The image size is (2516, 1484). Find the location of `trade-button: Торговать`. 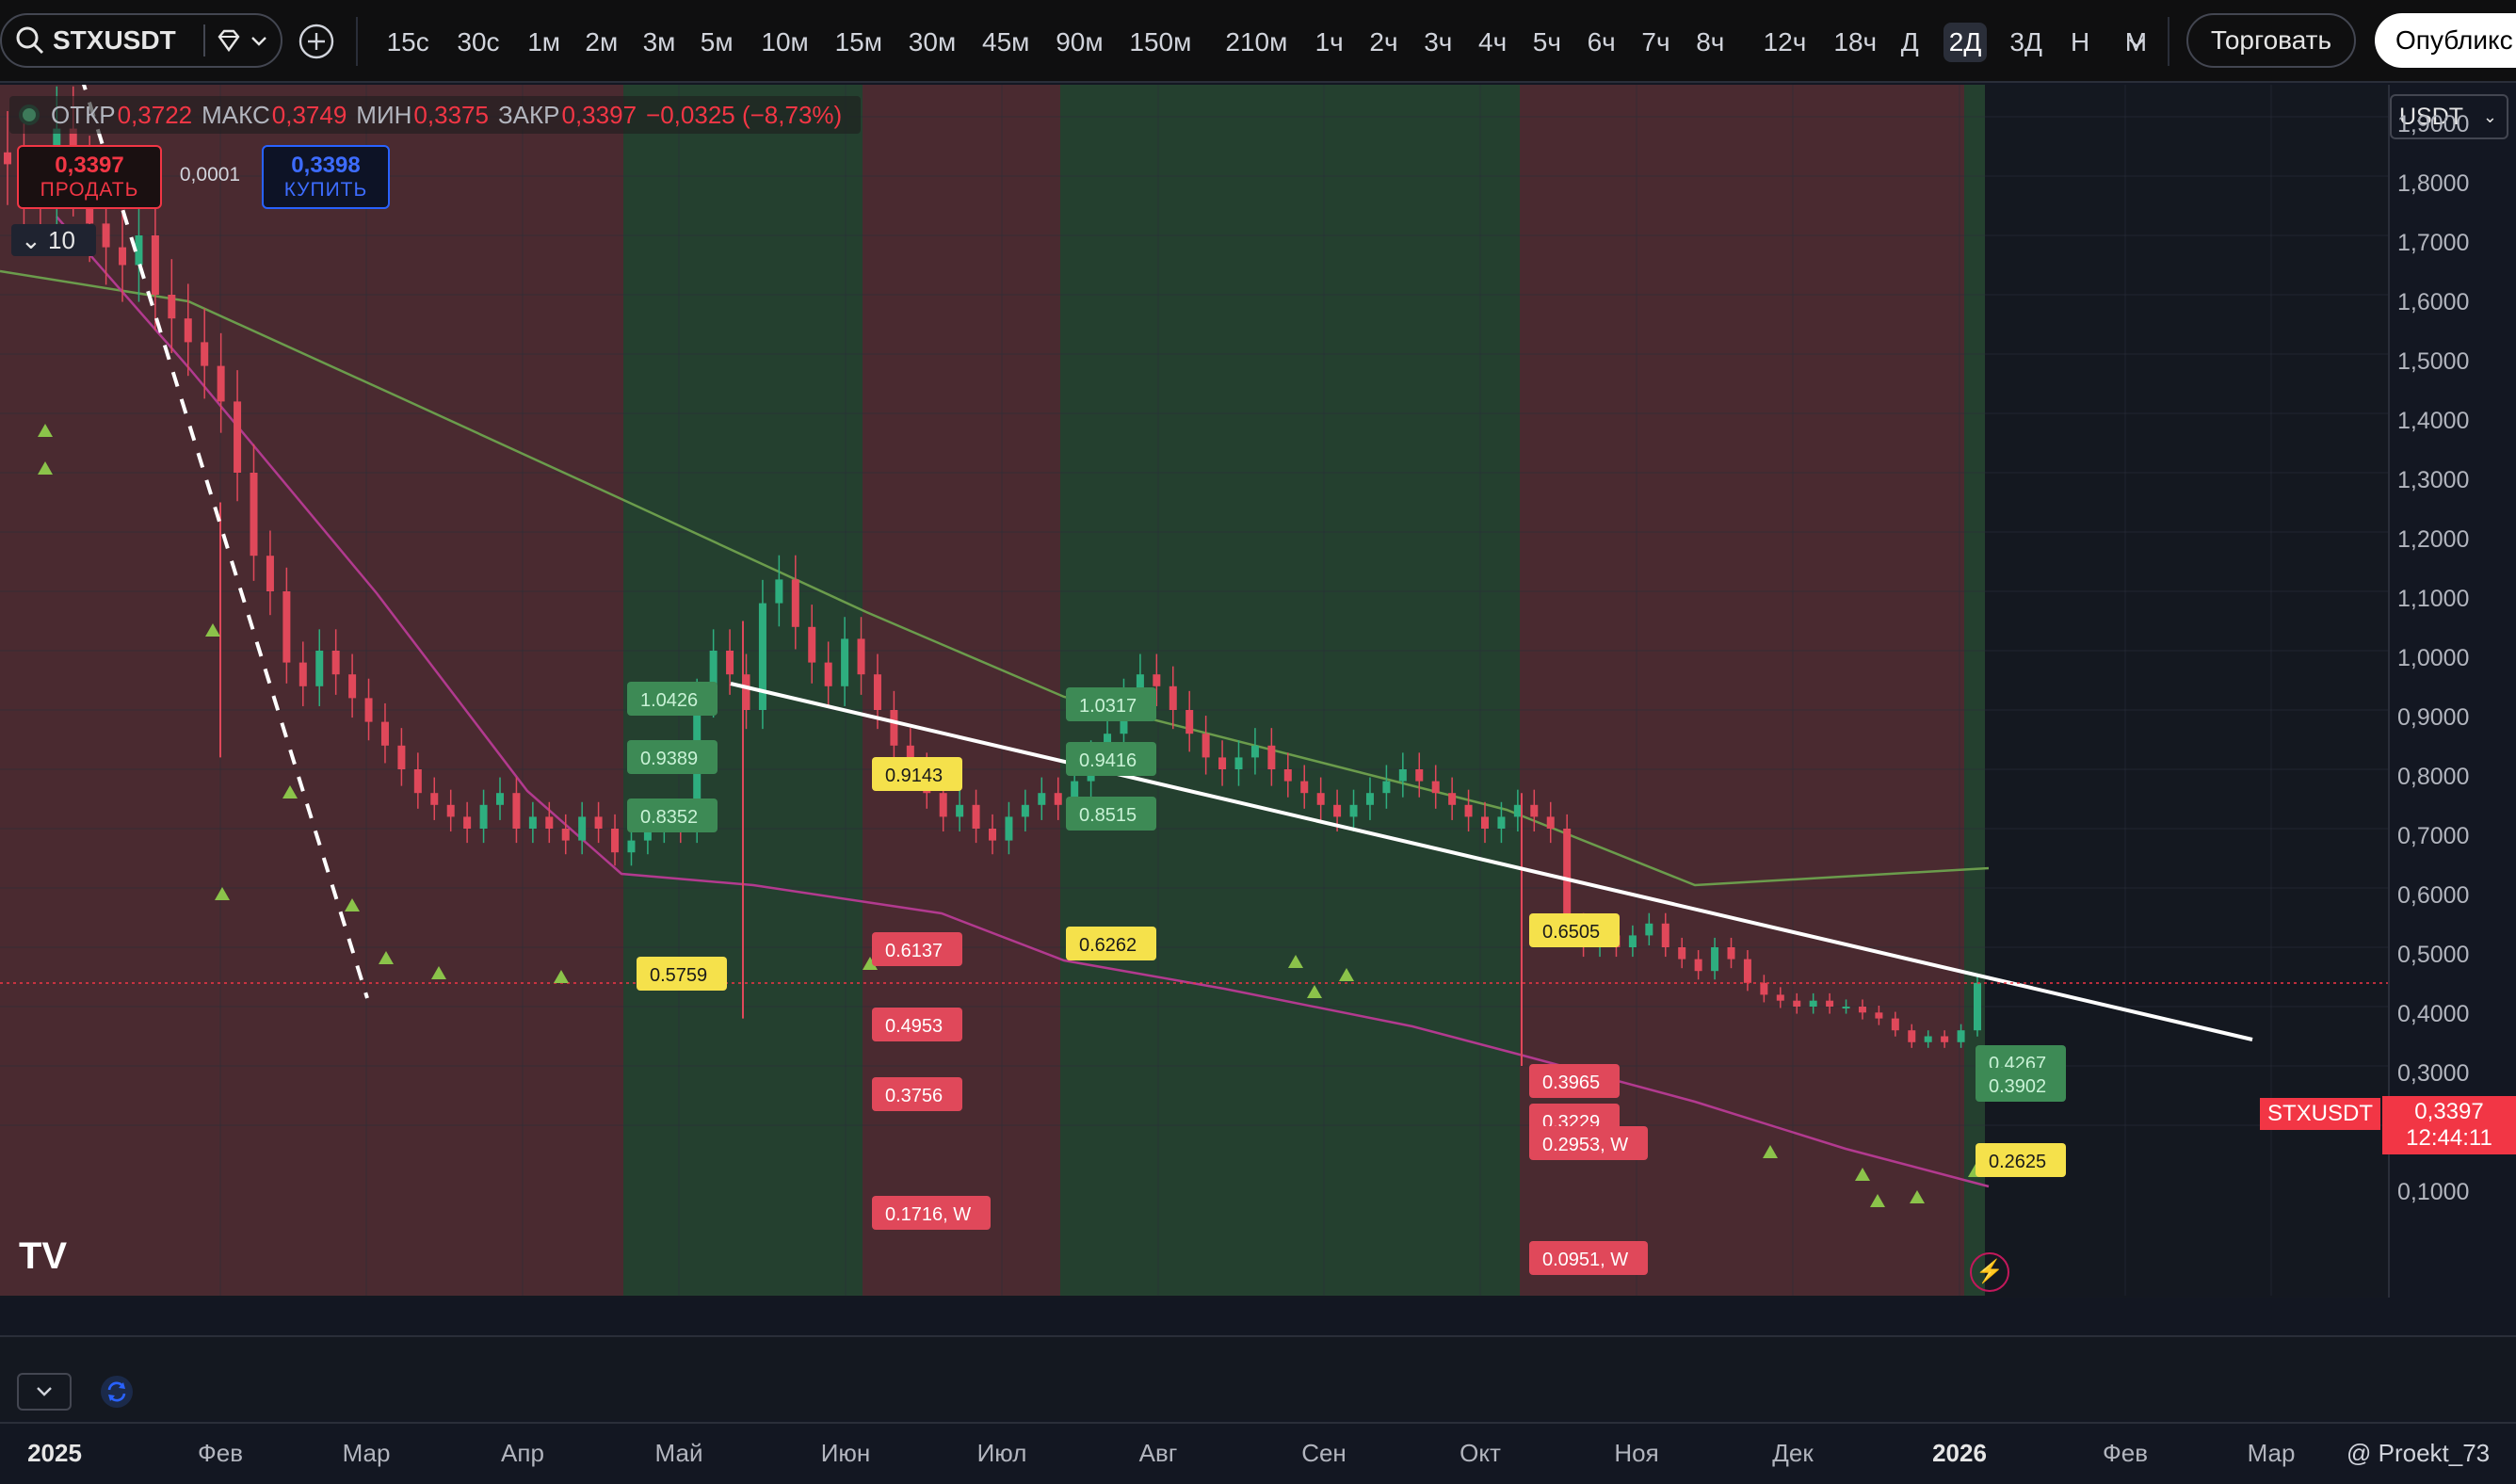

trade-button: Торговать is located at coordinates (2271, 40).